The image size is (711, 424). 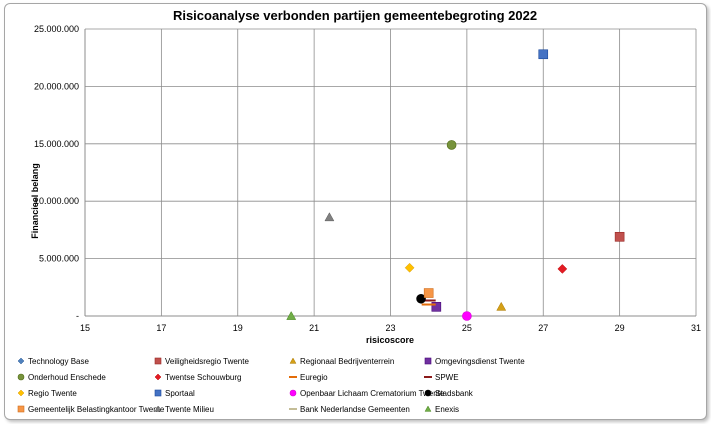 I want to click on legend-item-regio-twente: Regio Twente, so click(x=47, y=393).